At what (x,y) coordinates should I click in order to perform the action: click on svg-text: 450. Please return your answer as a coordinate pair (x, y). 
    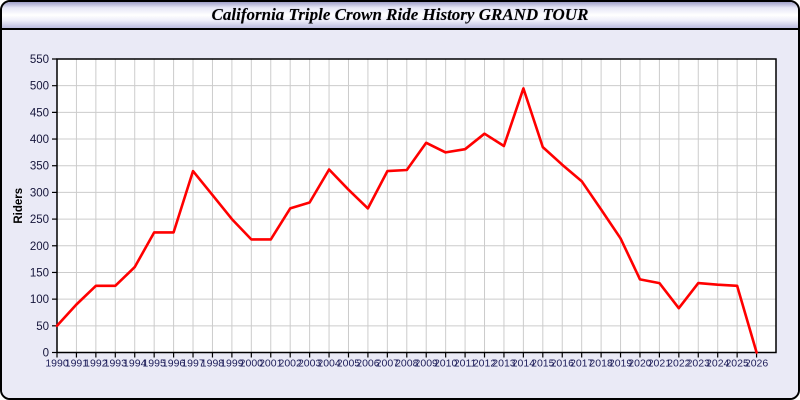
    Looking at the image, I should click on (39, 113).